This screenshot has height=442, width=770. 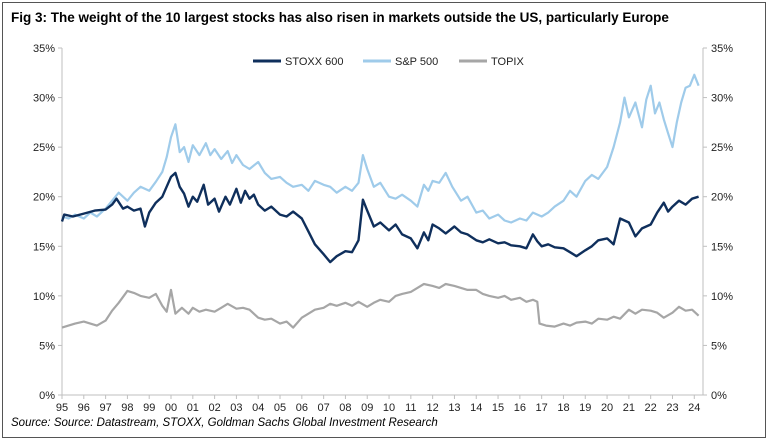 What do you see at coordinates (44, 198) in the screenshot?
I see `left-y-tick-label: 20%` at bounding box center [44, 198].